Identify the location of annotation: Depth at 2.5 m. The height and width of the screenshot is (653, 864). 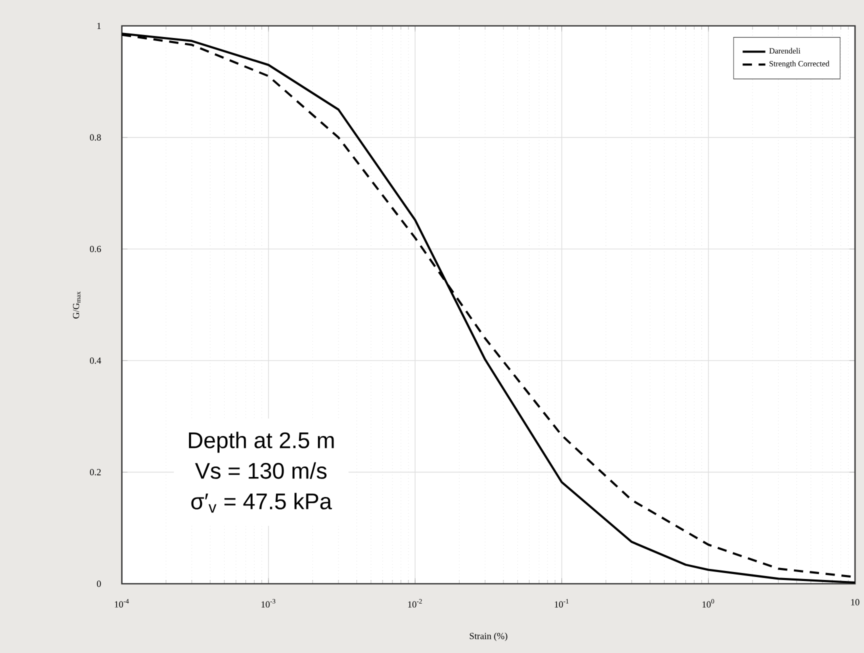
(261, 442).